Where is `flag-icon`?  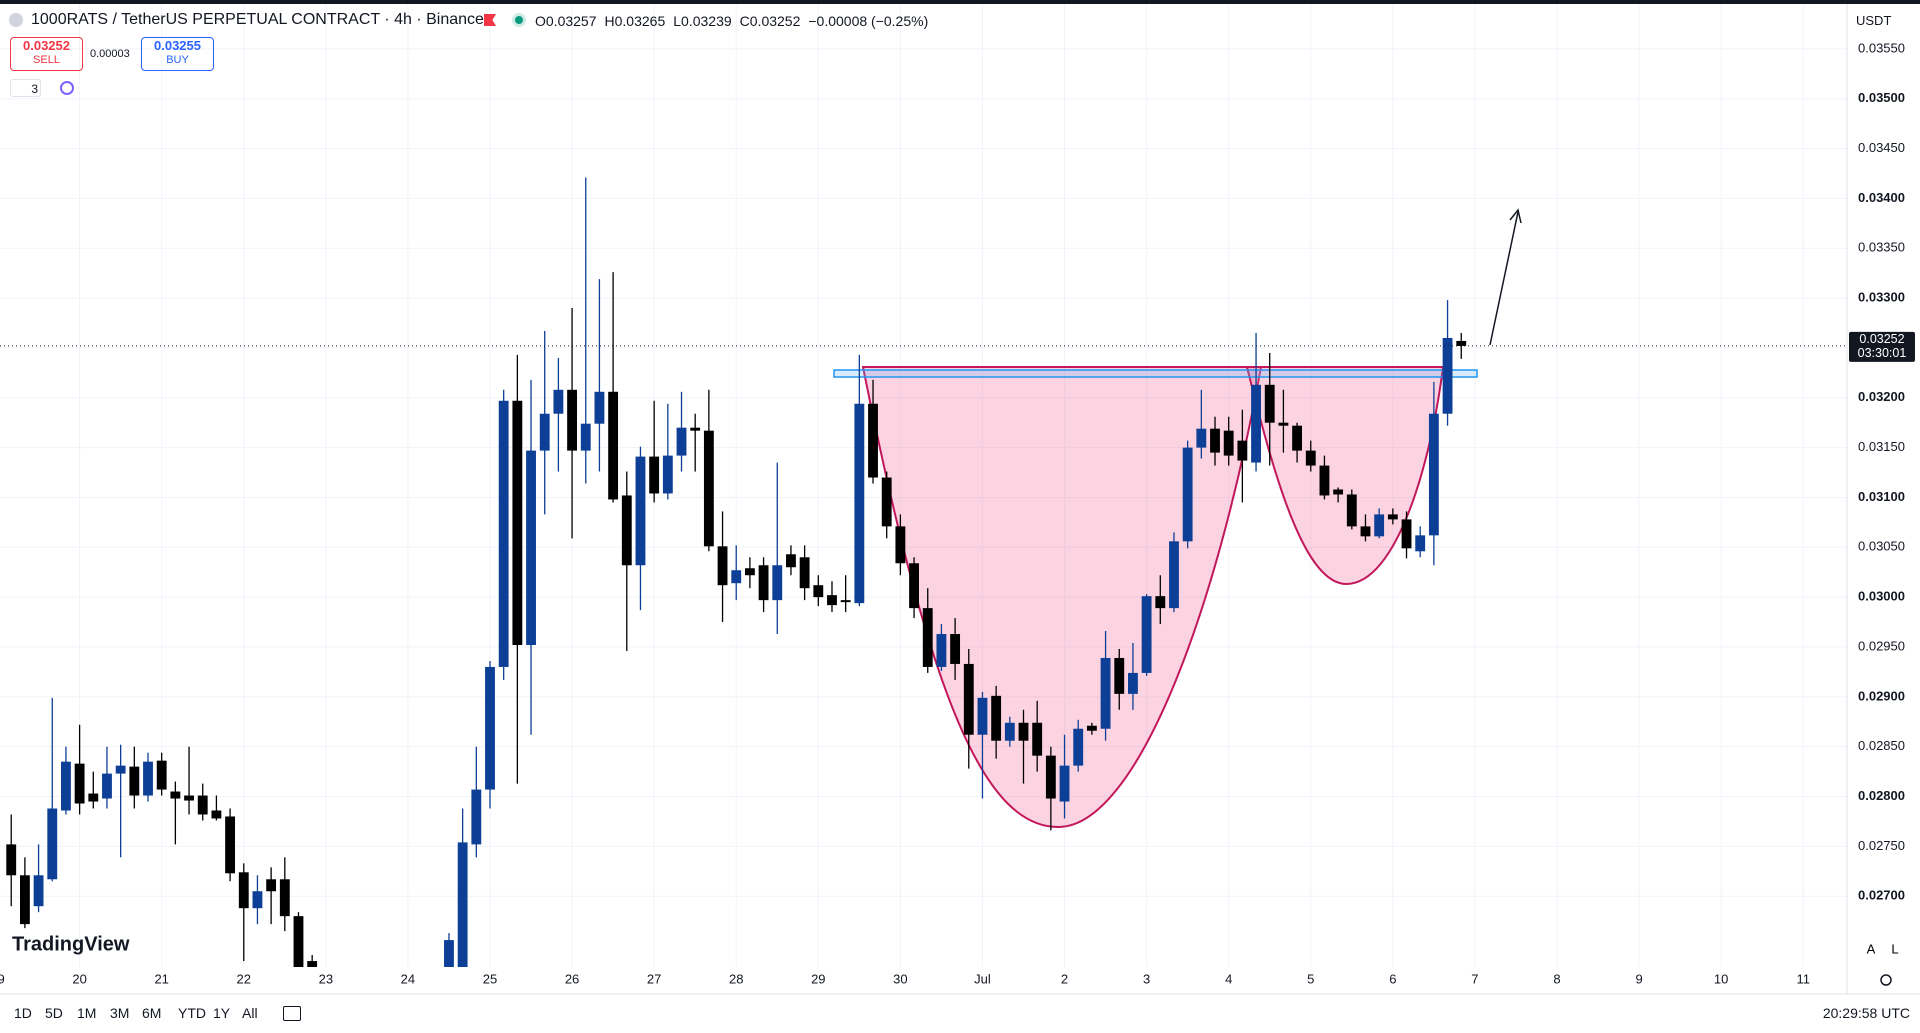
flag-icon is located at coordinates (490, 20).